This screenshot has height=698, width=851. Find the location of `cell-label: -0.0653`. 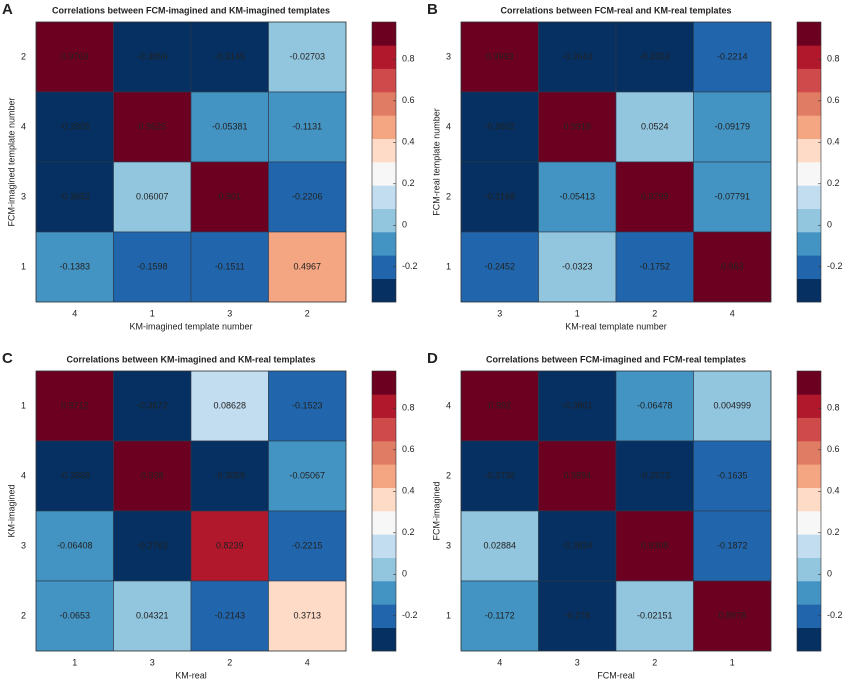

cell-label: -0.0653 is located at coordinates (74, 615).